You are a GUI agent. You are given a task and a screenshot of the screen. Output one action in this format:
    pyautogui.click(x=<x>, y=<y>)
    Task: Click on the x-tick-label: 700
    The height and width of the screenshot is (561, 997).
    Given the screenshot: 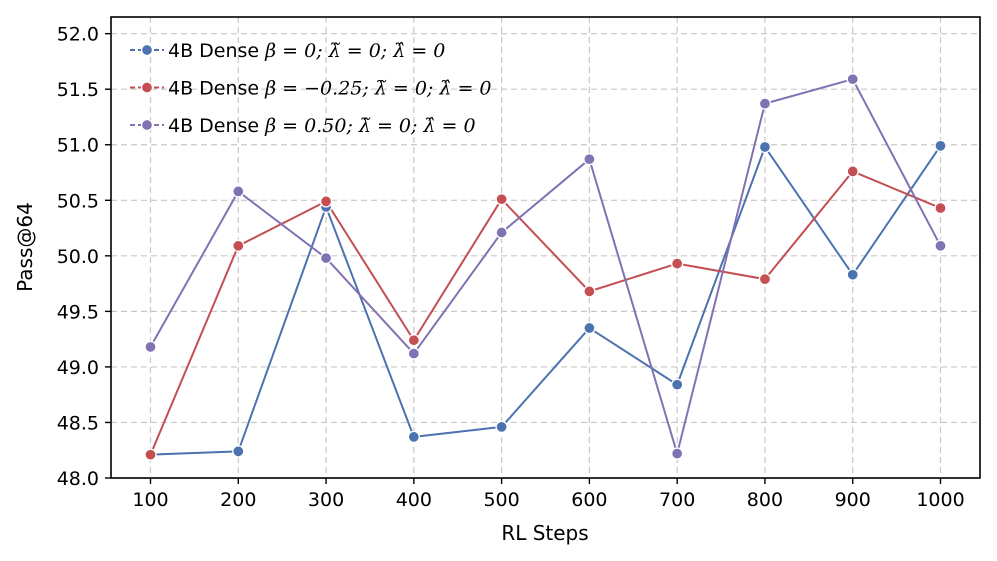 What is the action you would take?
    pyautogui.click(x=677, y=500)
    